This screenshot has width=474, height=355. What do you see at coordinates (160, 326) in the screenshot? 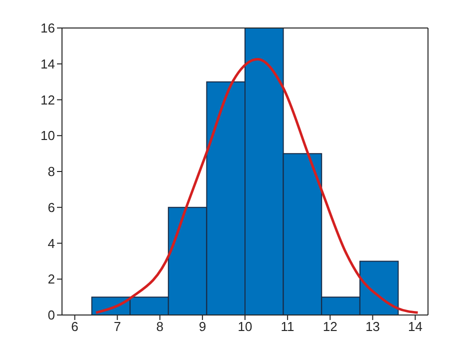
I see `x-tick-label: 8` at bounding box center [160, 326].